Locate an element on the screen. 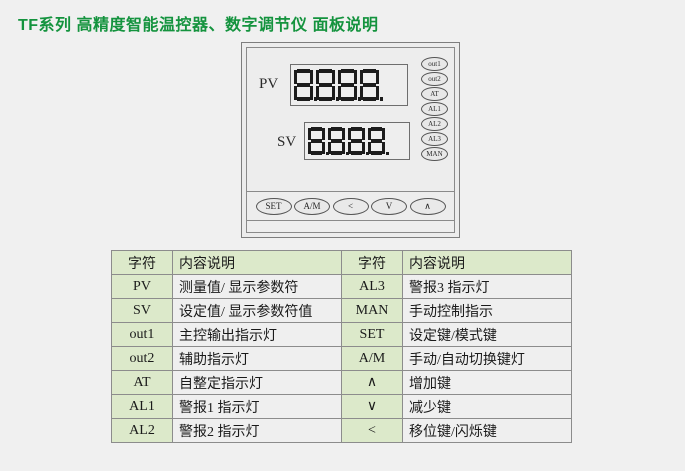 Image resolution: width=685 pixels, height=471 pixels. description-cell: 移位键/闪烁键 is located at coordinates (487, 430).